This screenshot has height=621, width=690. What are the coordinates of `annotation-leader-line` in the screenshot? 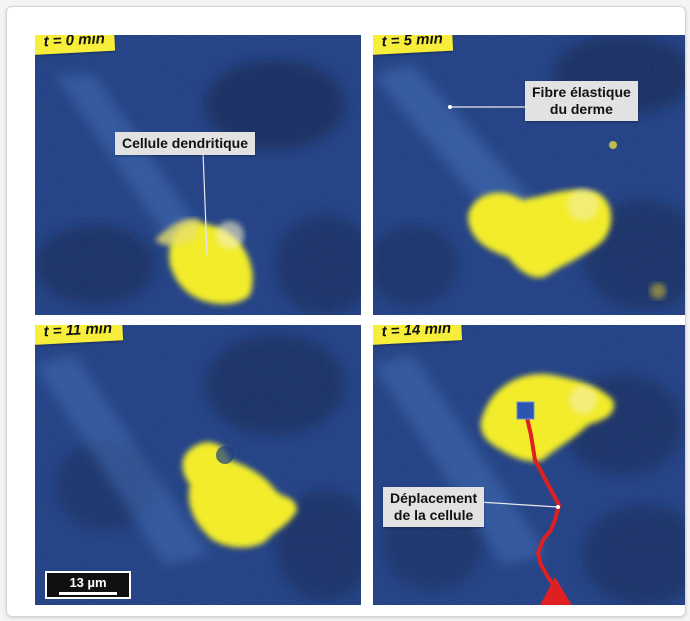 It's located at (205, 203).